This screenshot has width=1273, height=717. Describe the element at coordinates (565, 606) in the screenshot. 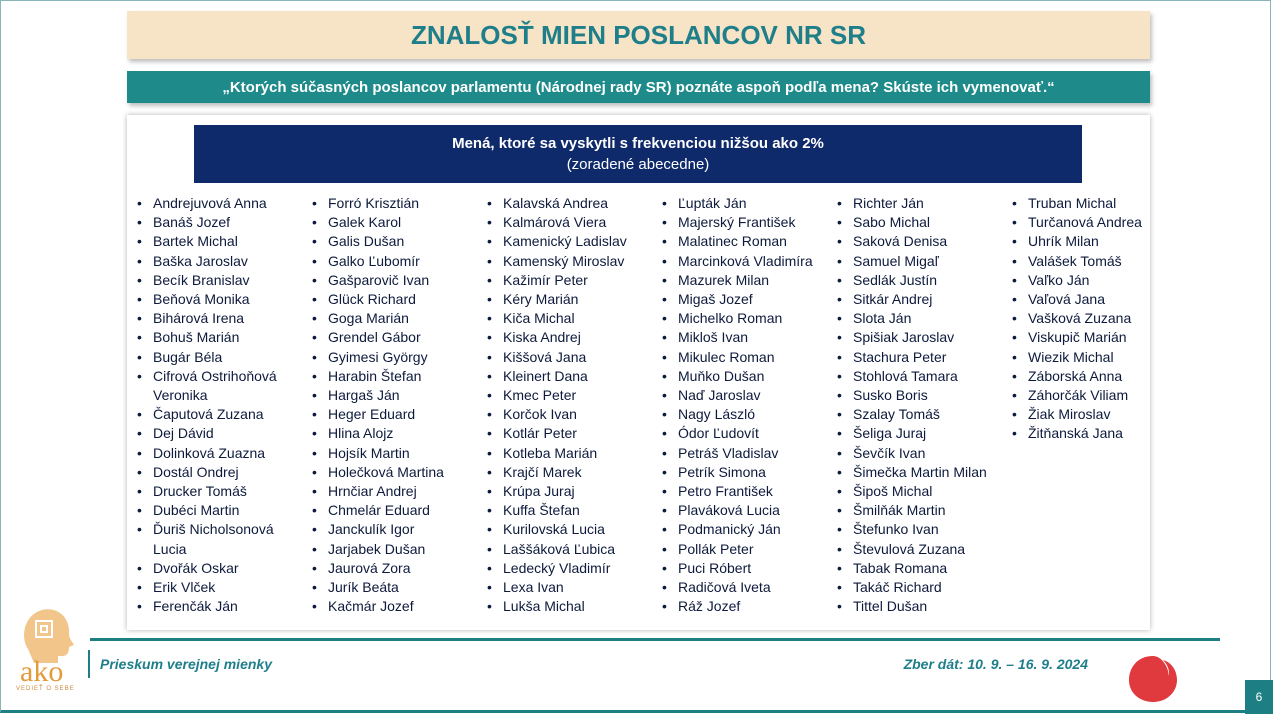

I see `name-list-item: Lukša Michal` at that location.